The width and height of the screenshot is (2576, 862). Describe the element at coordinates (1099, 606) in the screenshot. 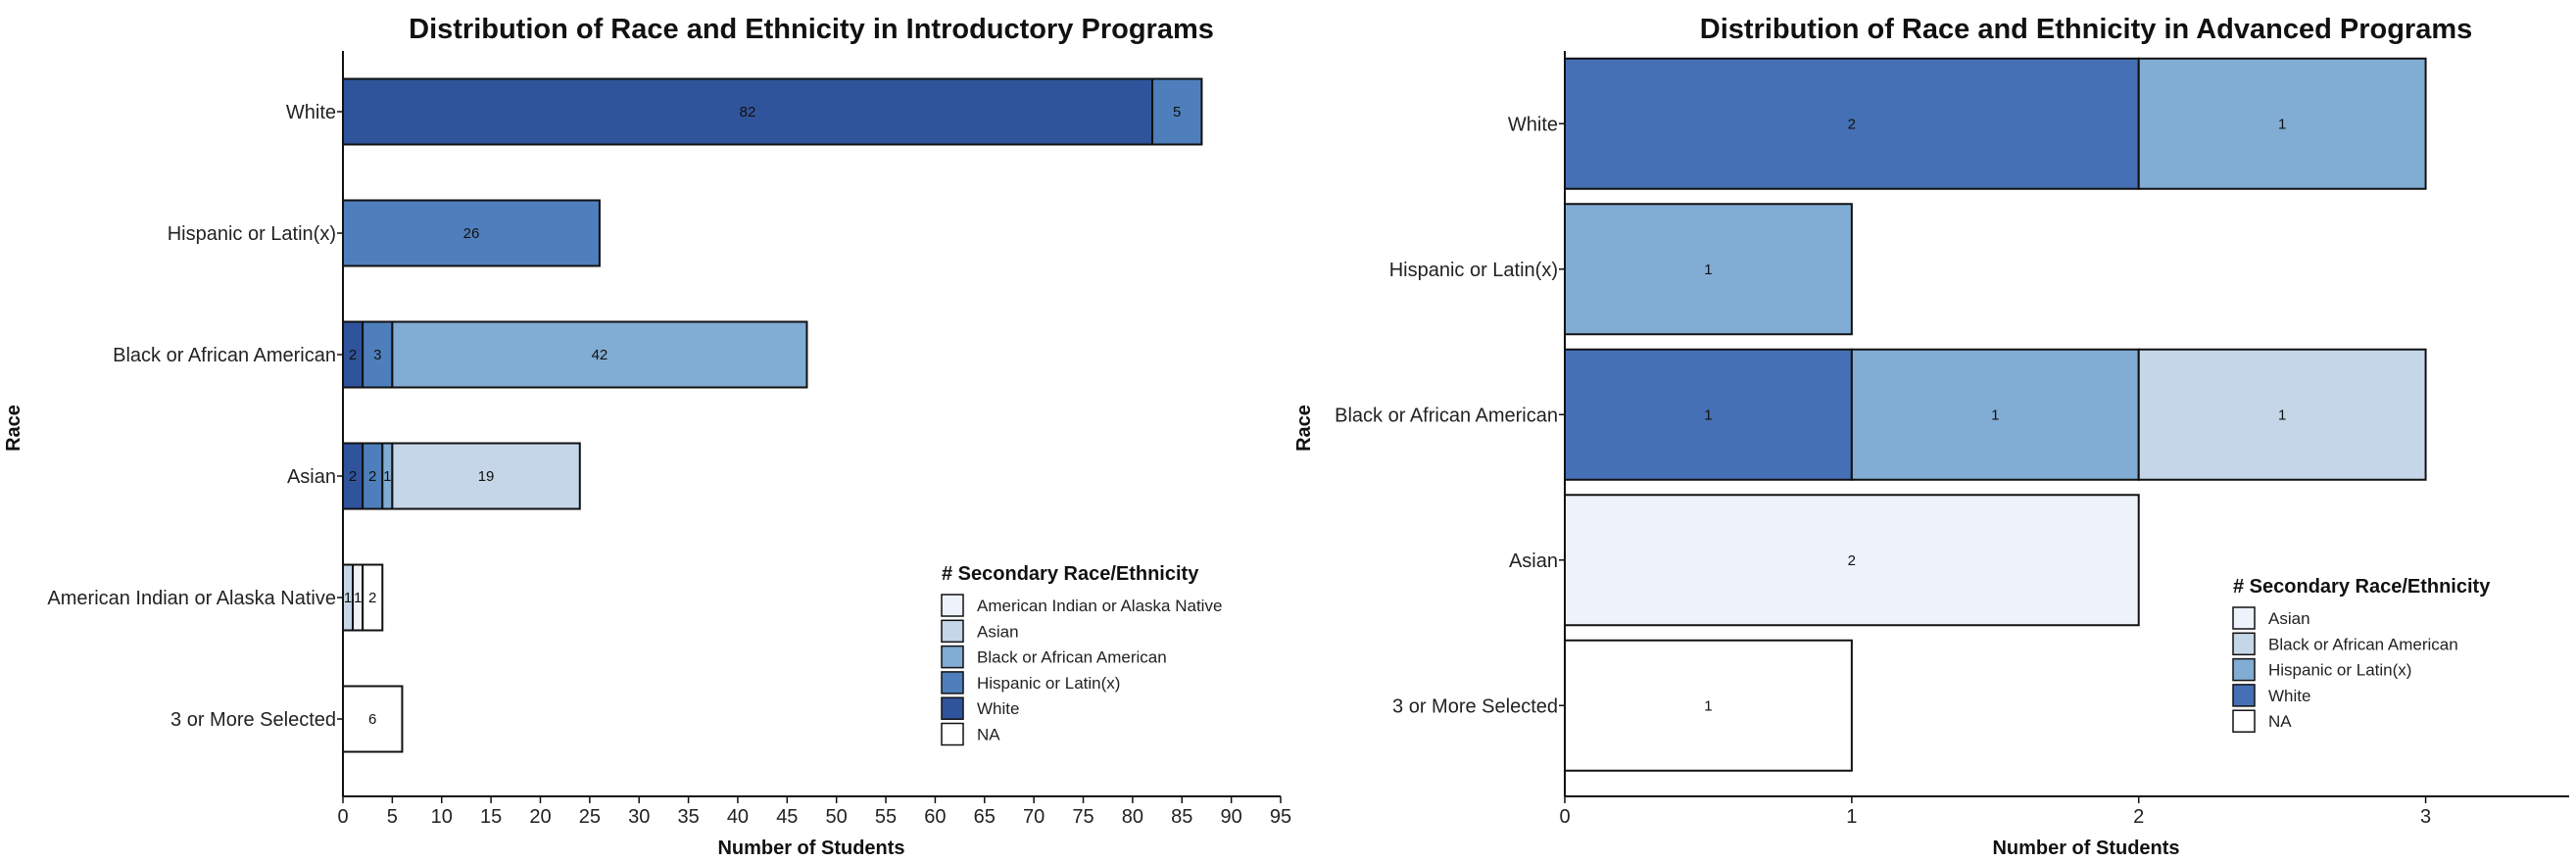

I see `legend-label: American Indian or Alaska Native` at that location.